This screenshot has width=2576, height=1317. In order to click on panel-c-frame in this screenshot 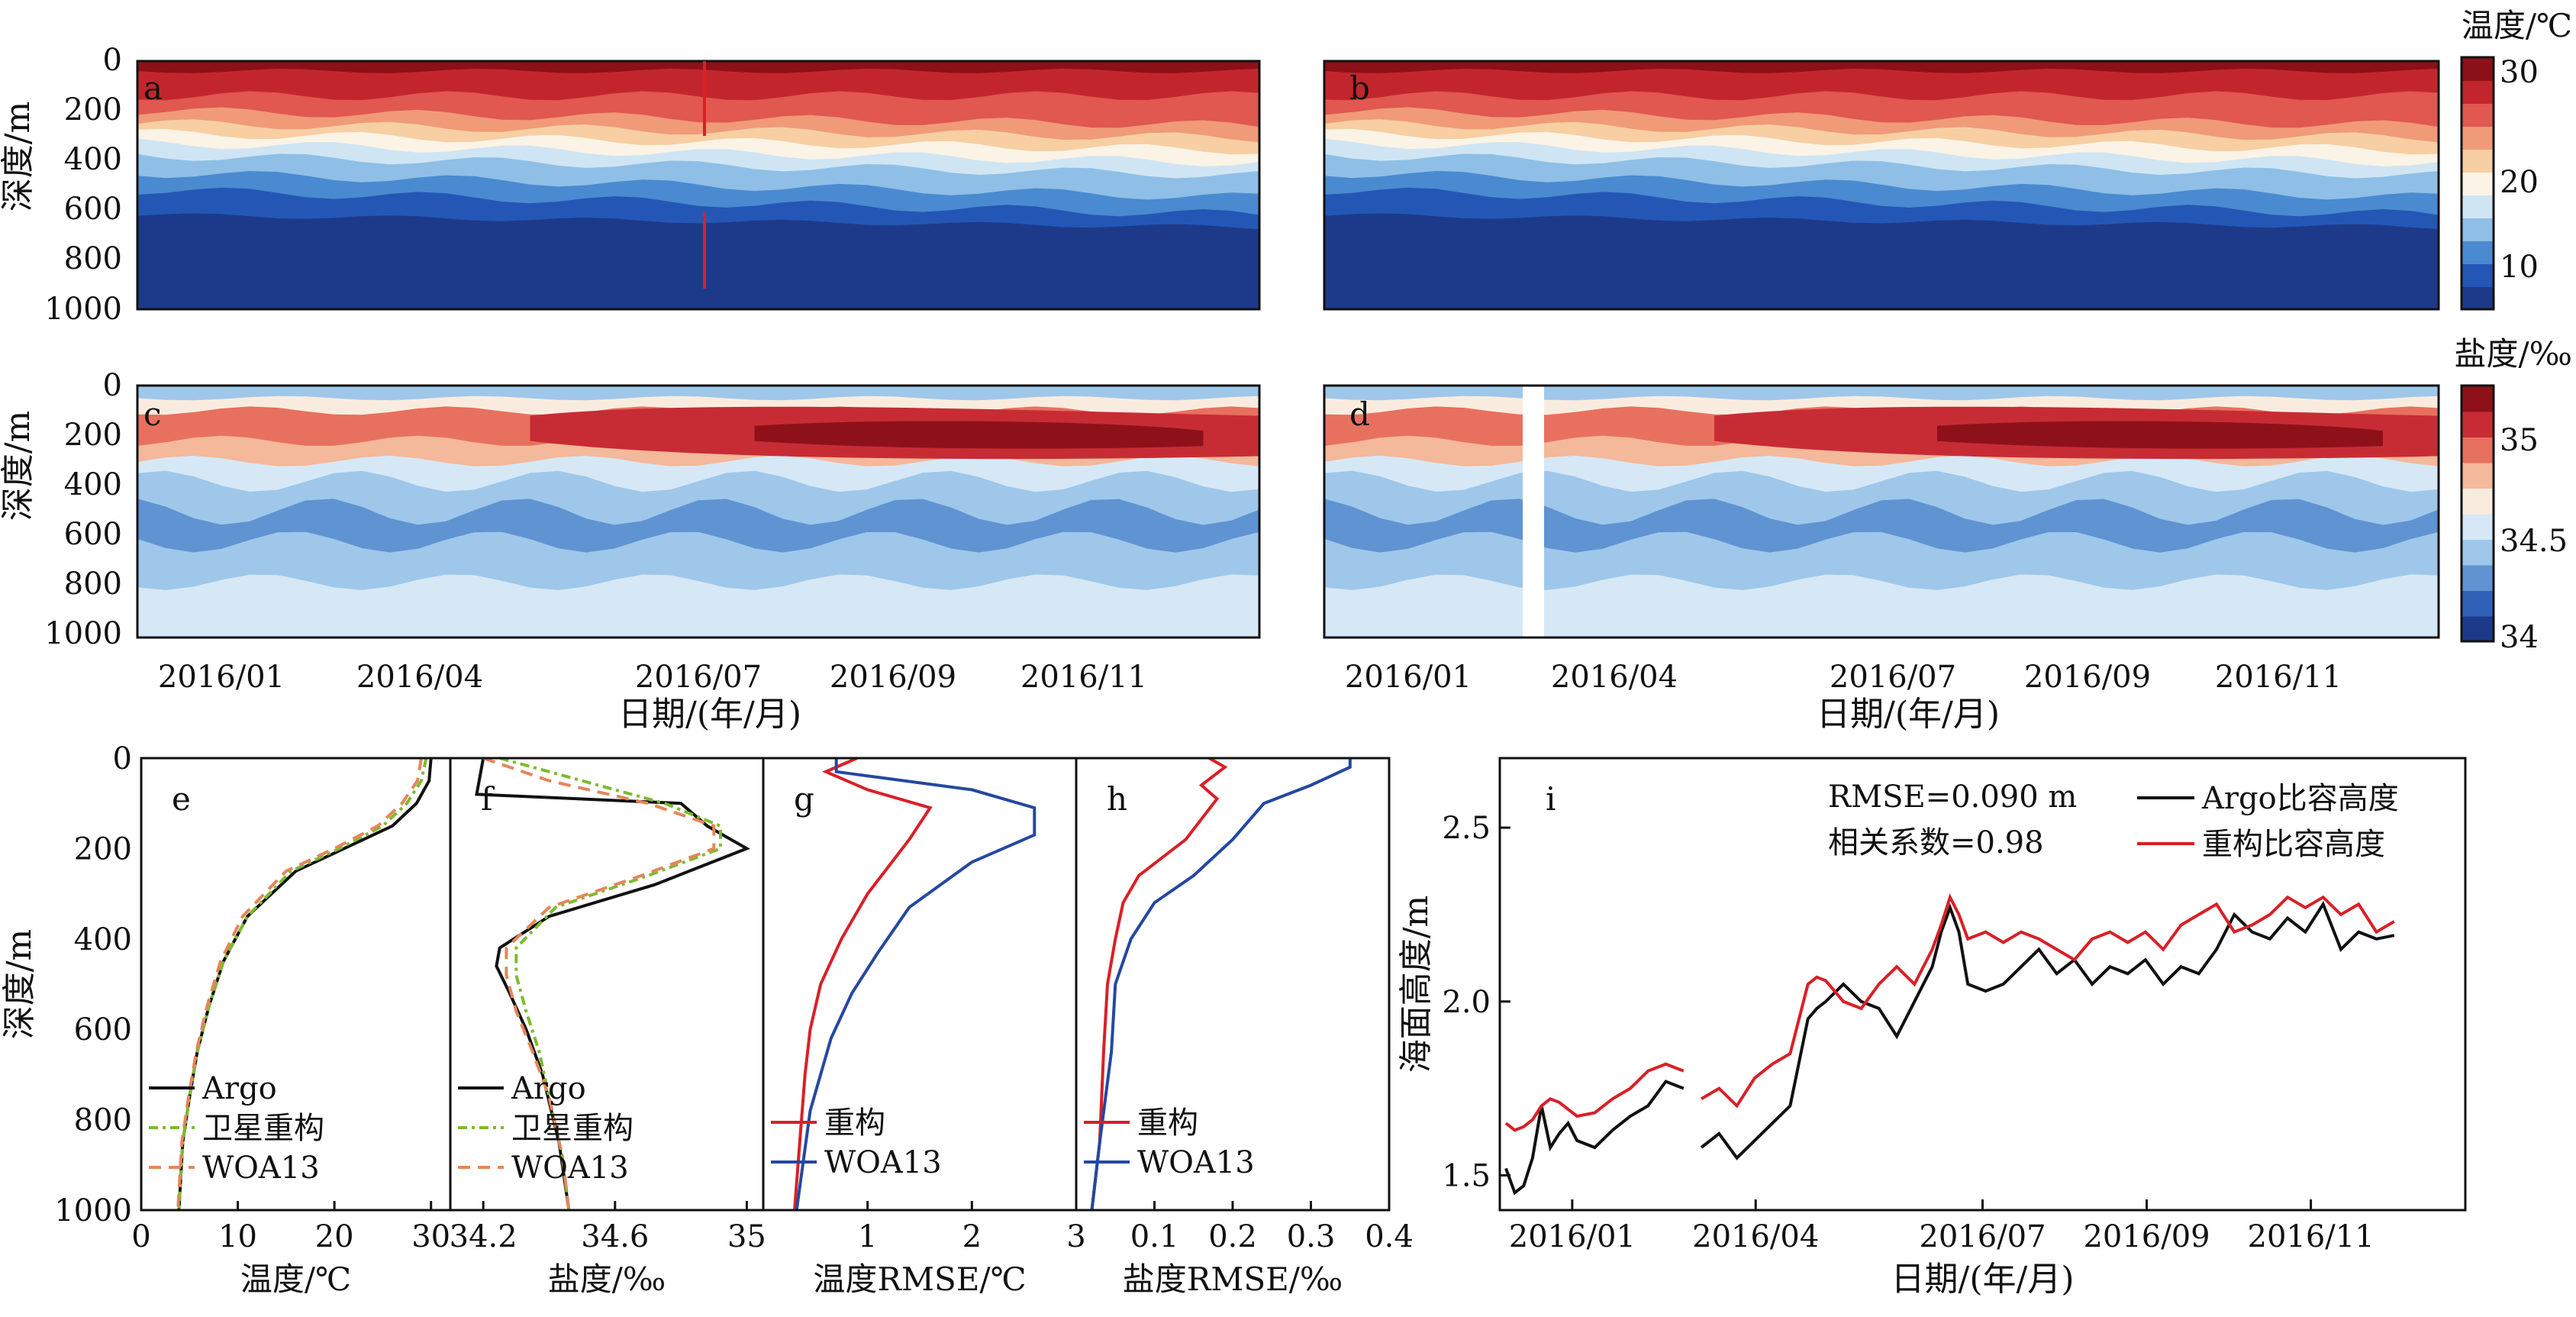, I will do `click(698, 511)`.